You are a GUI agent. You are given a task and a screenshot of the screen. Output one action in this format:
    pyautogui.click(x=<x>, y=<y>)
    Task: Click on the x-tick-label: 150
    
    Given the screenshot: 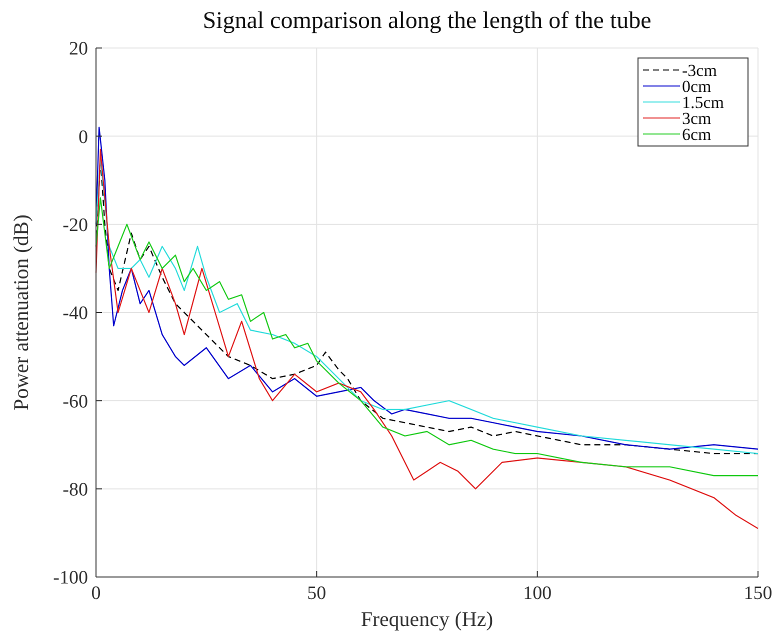 What is the action you would take?
    pyautogui.click(x=758, y=593)
    